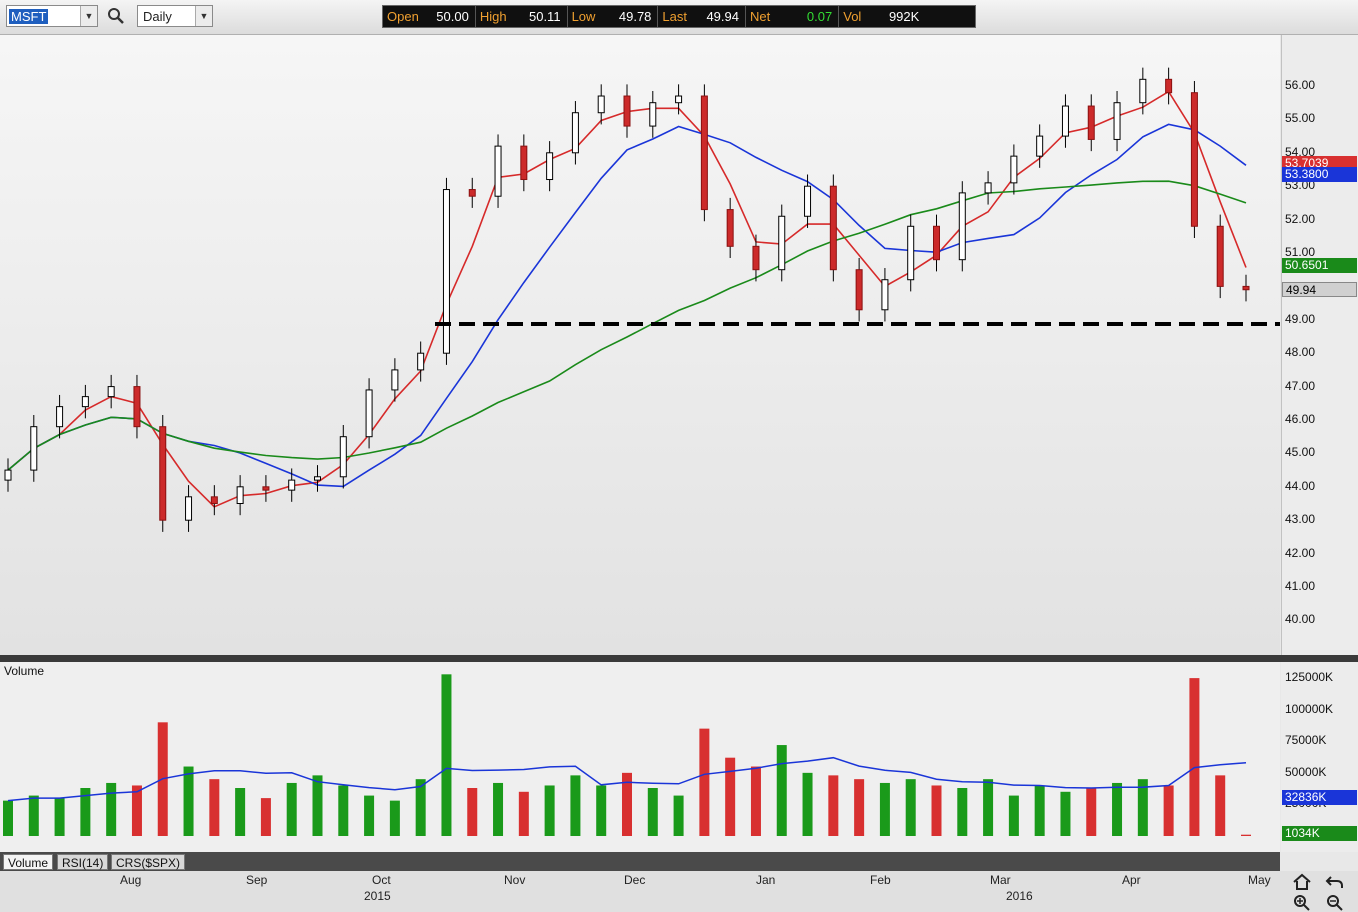 The height and width of the screenshot is (912, 1358). I want to click on price-tick-label: 54.00, so click(1300, 151).